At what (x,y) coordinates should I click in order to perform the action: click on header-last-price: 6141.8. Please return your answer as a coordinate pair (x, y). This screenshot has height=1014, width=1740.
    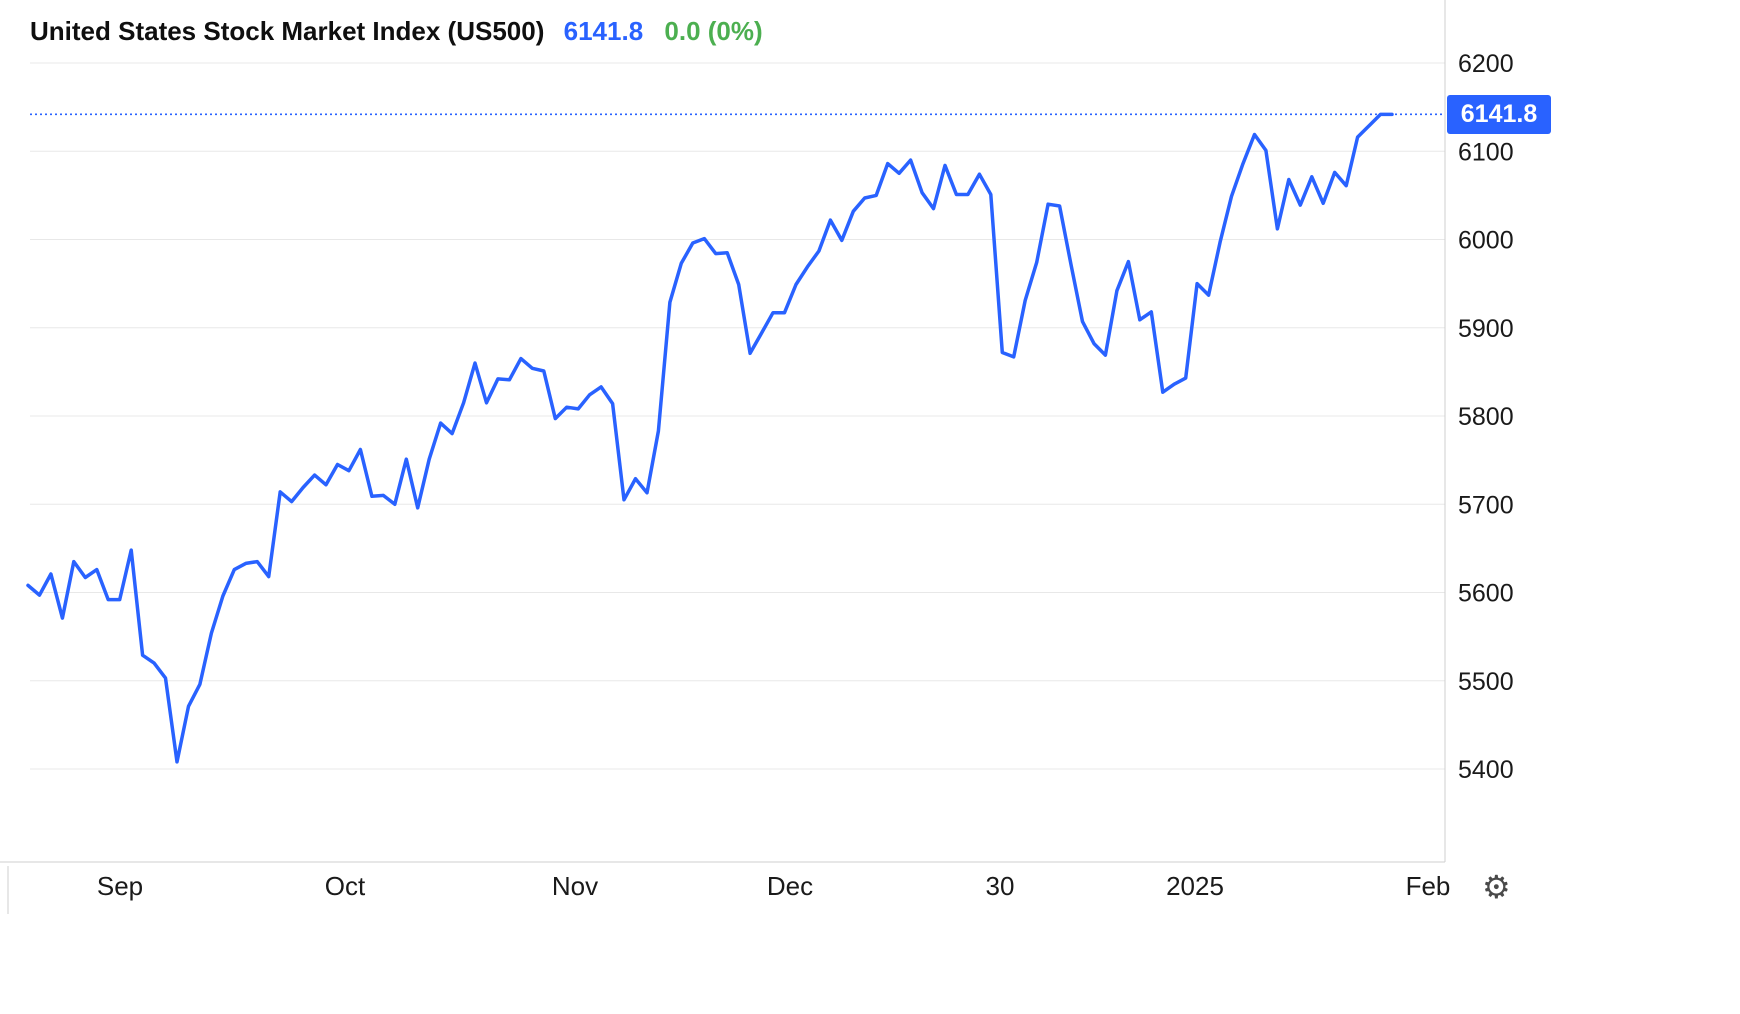
    Looking at the image, I should click on (603, 31).